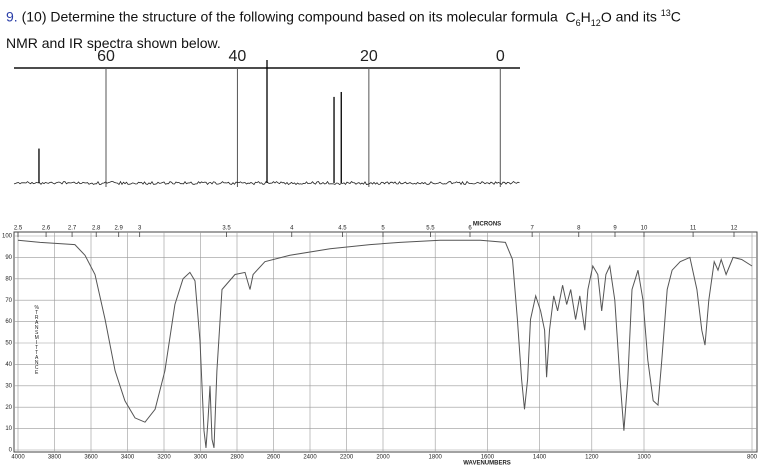  What do you see at coordinates (310, 458) in the screenshot?
I see `x-tick-label: 2400` at bounding box center [310, 458].